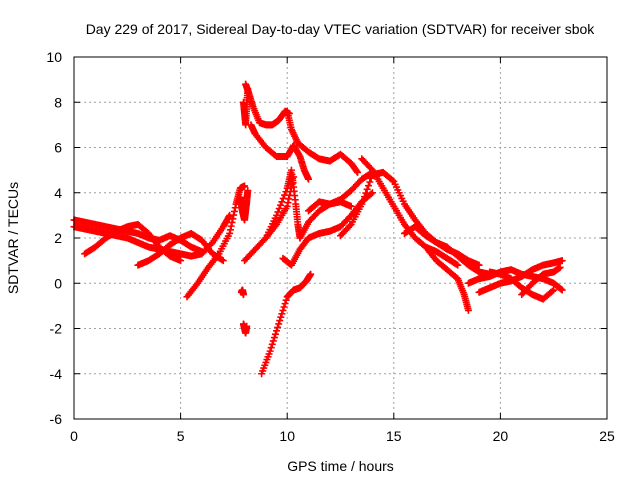 The width and height of the screenshot is (640, 480). I want to click on y-tick-label: 2, so click(58, 238).